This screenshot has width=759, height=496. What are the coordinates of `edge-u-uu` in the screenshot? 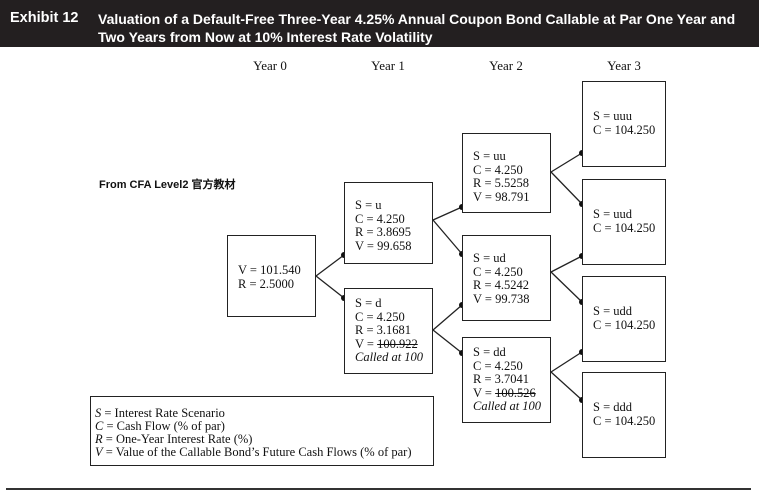 It's located at (447, 213).